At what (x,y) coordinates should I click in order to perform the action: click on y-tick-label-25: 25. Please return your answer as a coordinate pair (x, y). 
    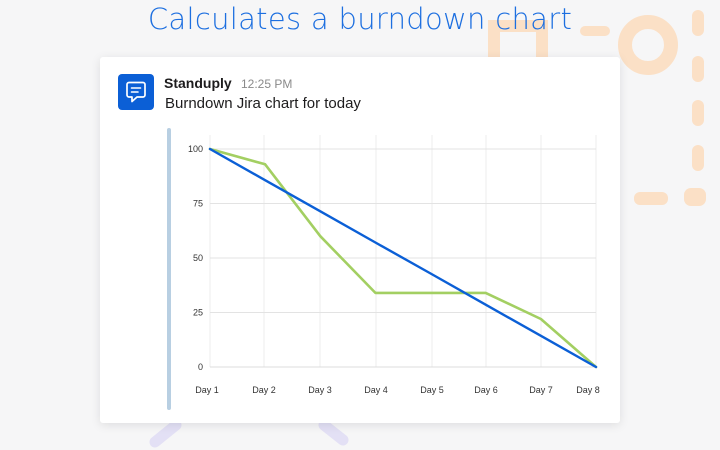
    Looking at the image, I should click on (198, 313).